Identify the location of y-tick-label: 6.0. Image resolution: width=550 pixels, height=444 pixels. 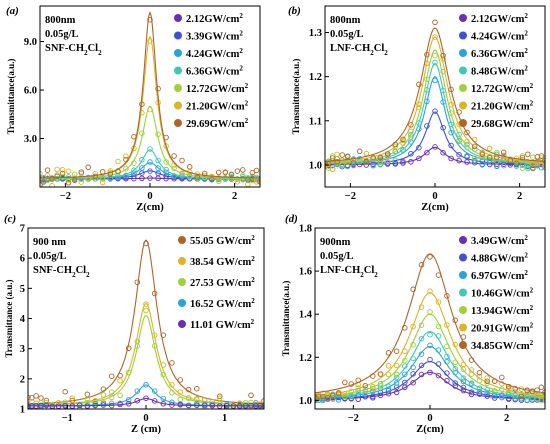
(30, 91).